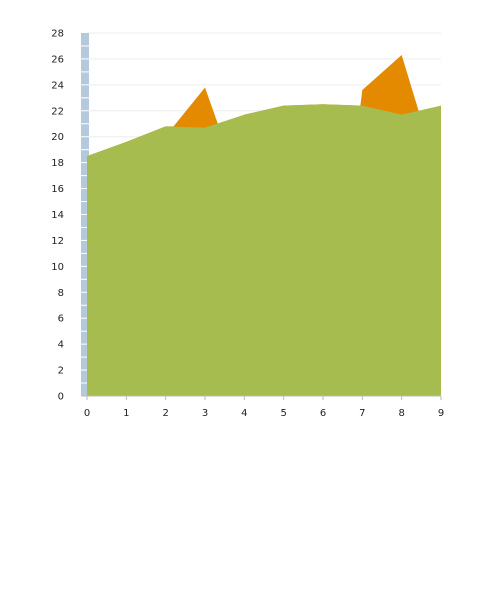 The height and width of the screenshot is (605, 500). Describe the element at coordinates (57, 59) in the screenshot. I see `y-tick-label-26: 26` at that location.